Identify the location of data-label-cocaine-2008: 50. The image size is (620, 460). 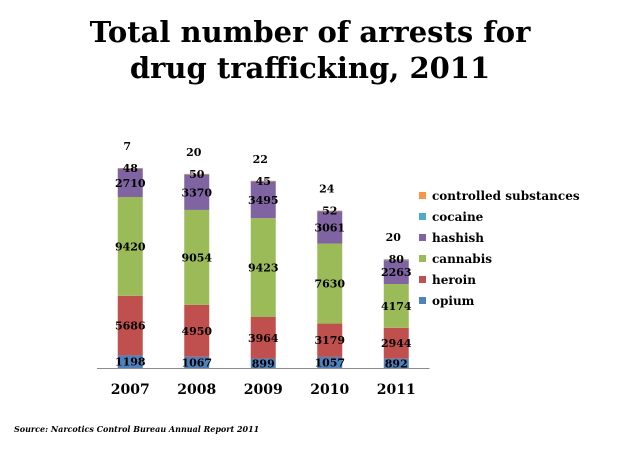
(197, 174).